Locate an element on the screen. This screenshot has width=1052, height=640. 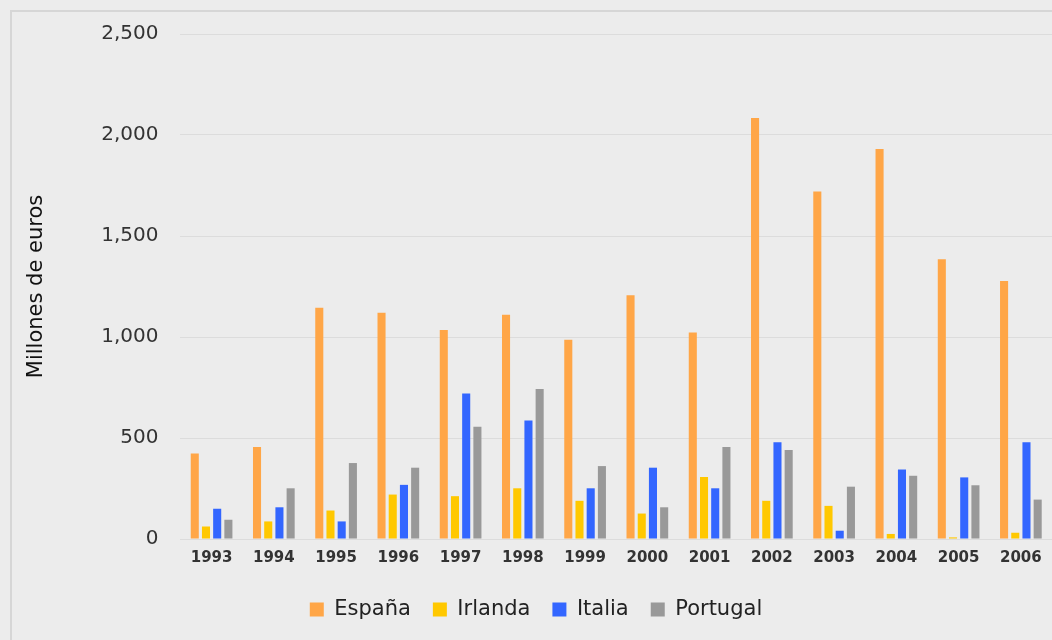
x-tick-label: 2001 is located at coordinates (709, 556).